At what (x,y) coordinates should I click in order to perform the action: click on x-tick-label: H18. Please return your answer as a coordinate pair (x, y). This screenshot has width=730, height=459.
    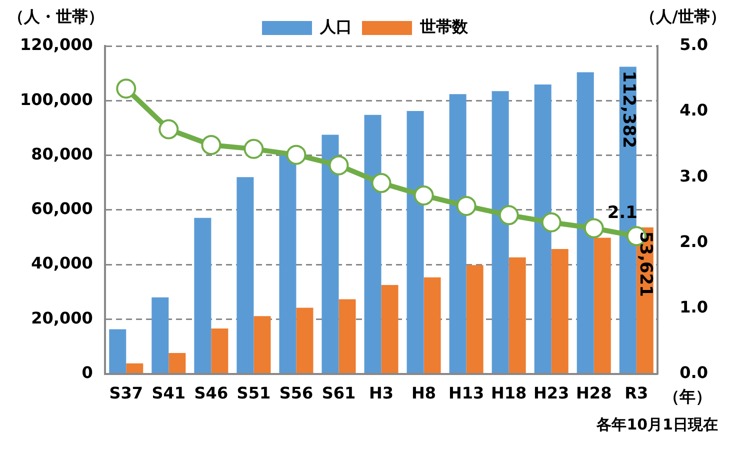
    Looking at the image, I should click on (509, 393).